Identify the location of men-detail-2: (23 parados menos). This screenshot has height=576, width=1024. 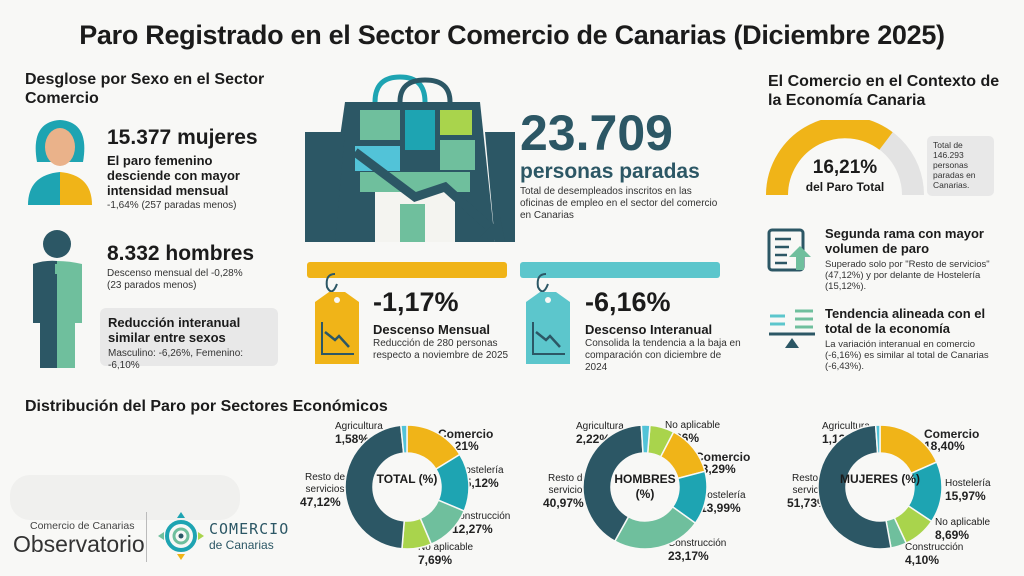
(152, 285).